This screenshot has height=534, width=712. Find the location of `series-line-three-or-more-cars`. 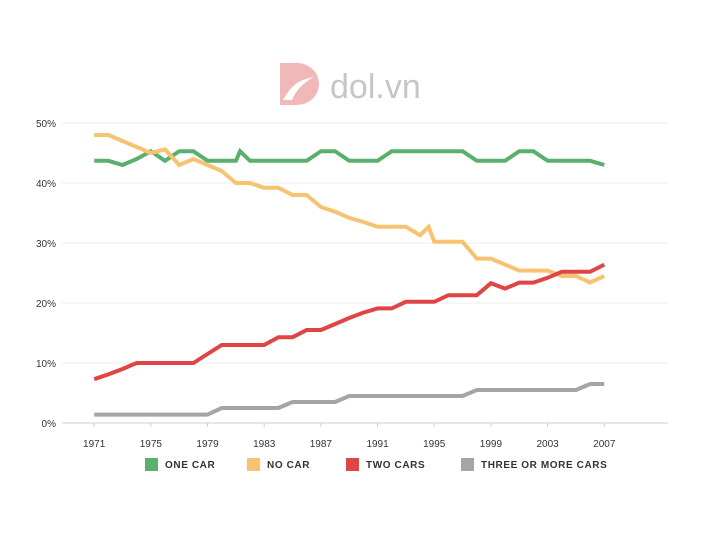

series-line-three-or-more-cars is located at coordinates (349, 399).